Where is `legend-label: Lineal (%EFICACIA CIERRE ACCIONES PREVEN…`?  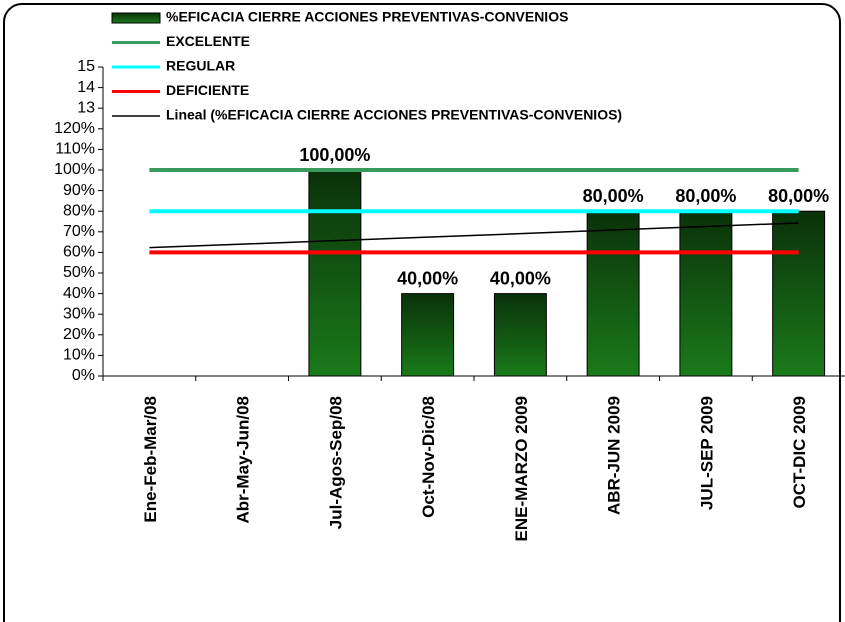 legend-label: Lineal (%EFICACIA CIERRE ACCIONES PREVEN… is located at coordinates (394, 115).